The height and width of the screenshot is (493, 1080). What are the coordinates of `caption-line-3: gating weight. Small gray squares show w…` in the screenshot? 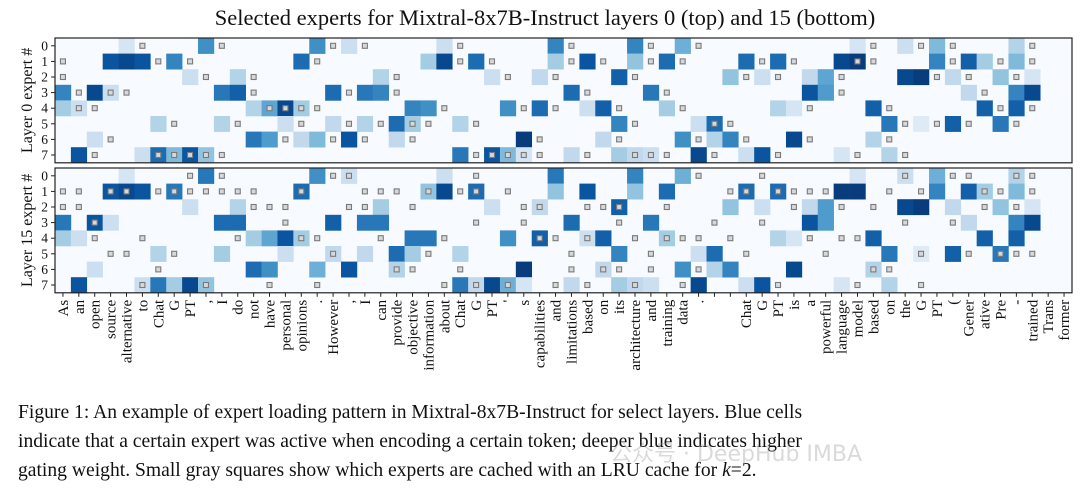 It's located at (549, 470).